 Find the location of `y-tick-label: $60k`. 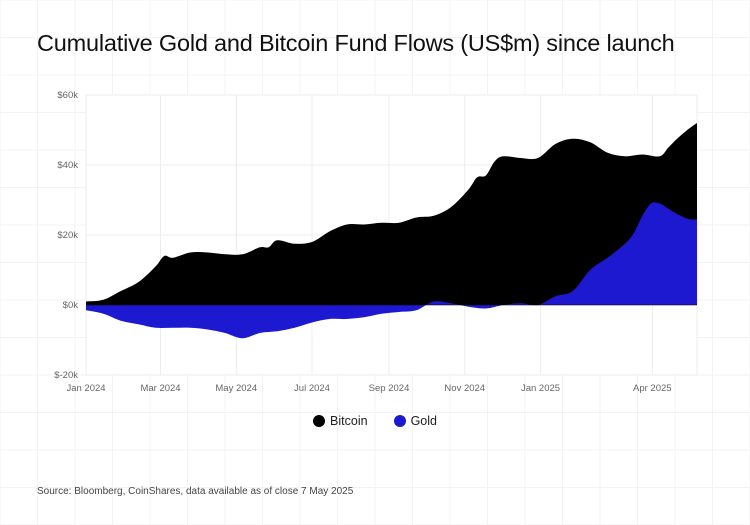

y-tick-label: $60k is located at coordinates (67, 95).